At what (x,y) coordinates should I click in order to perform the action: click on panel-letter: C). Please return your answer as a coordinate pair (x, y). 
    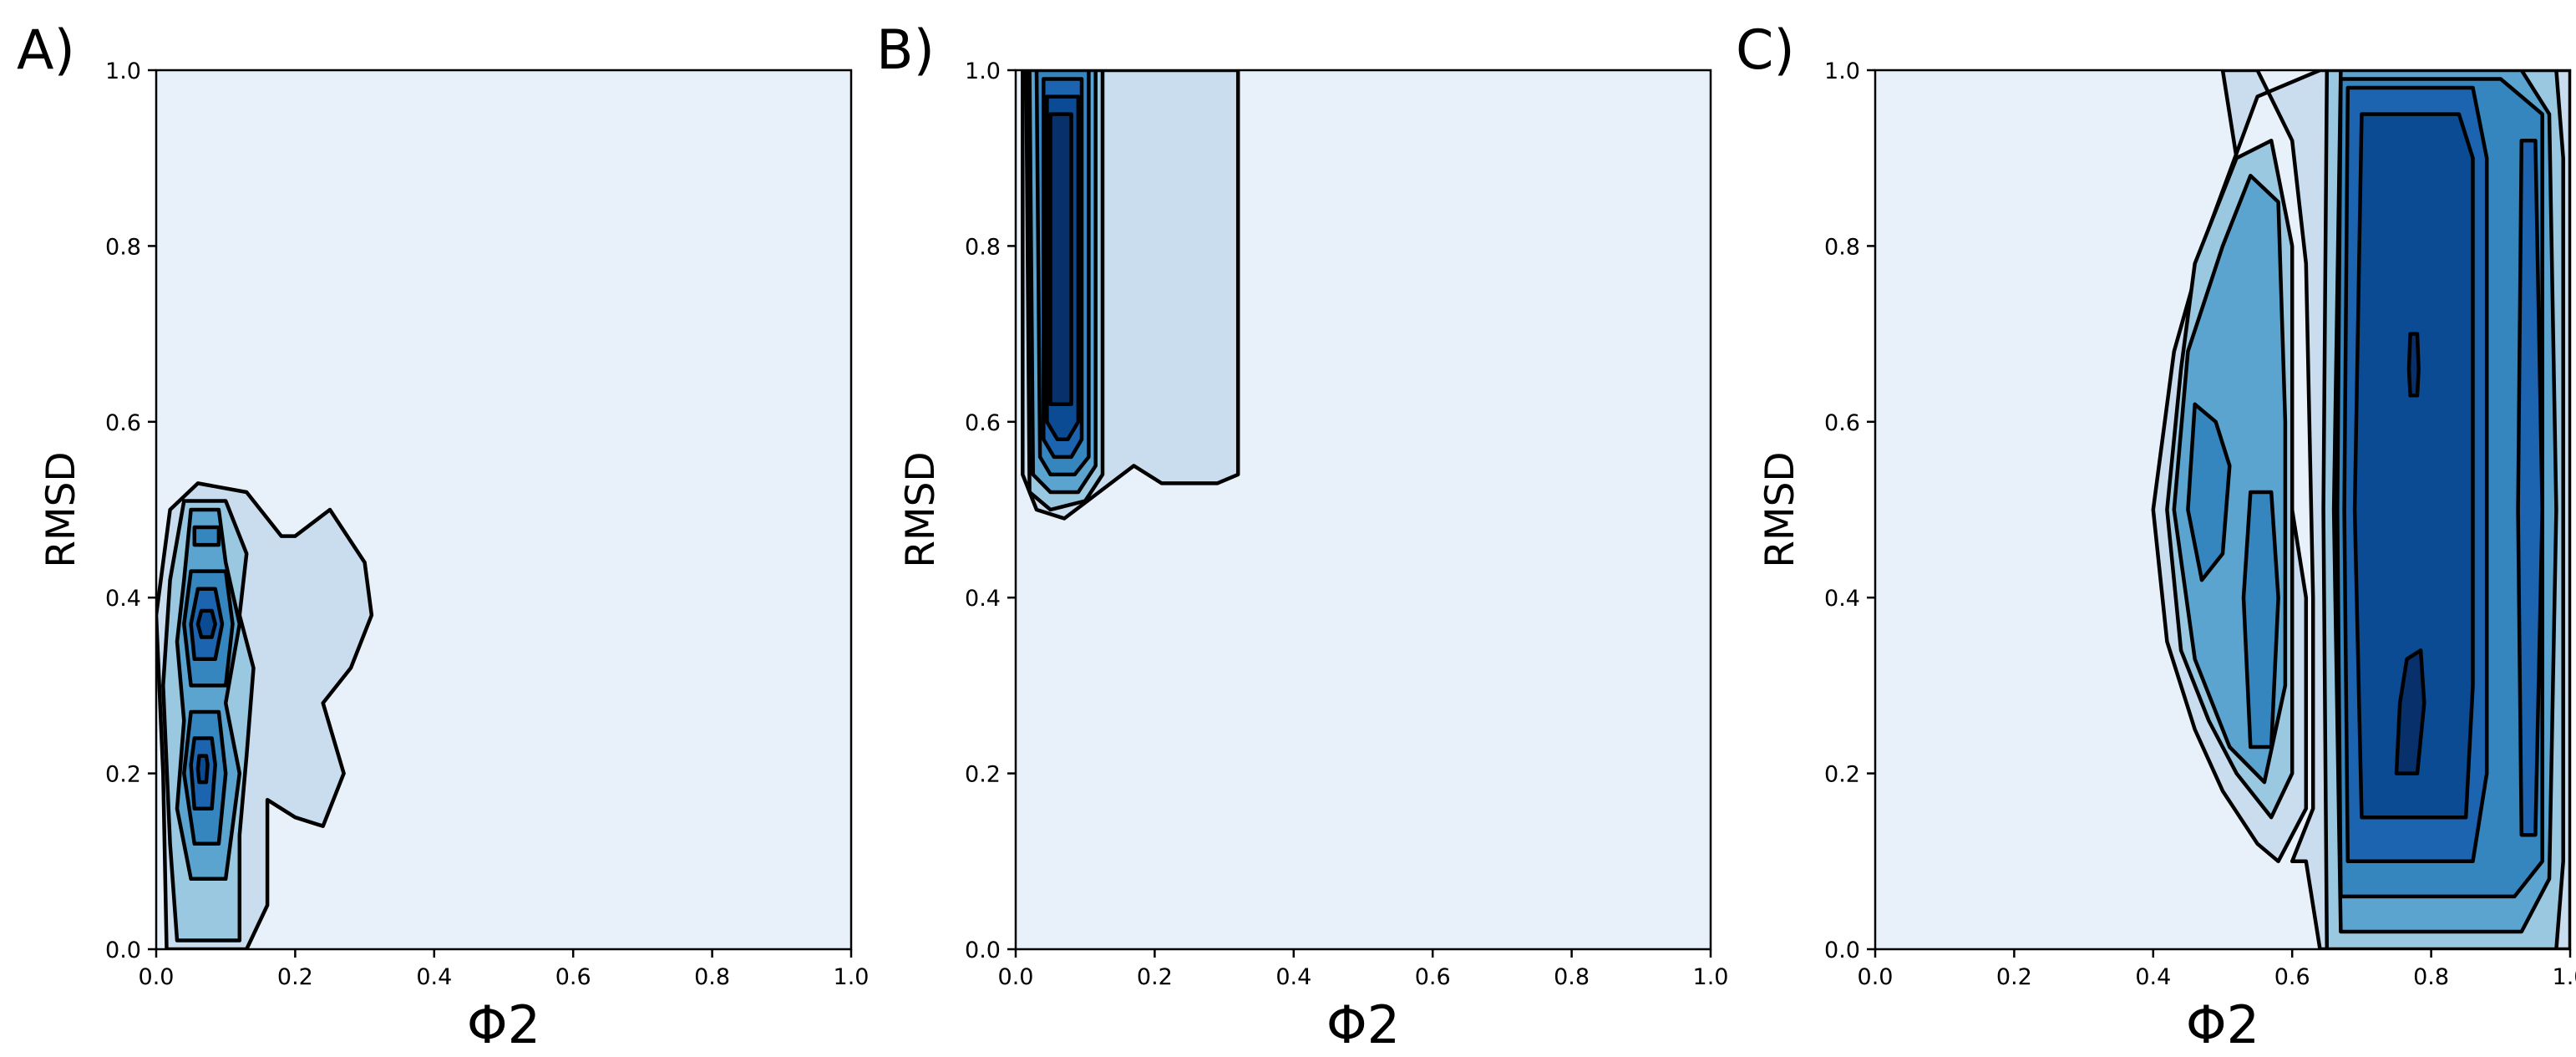
    Looking at the image, I should click on (1765, 50).